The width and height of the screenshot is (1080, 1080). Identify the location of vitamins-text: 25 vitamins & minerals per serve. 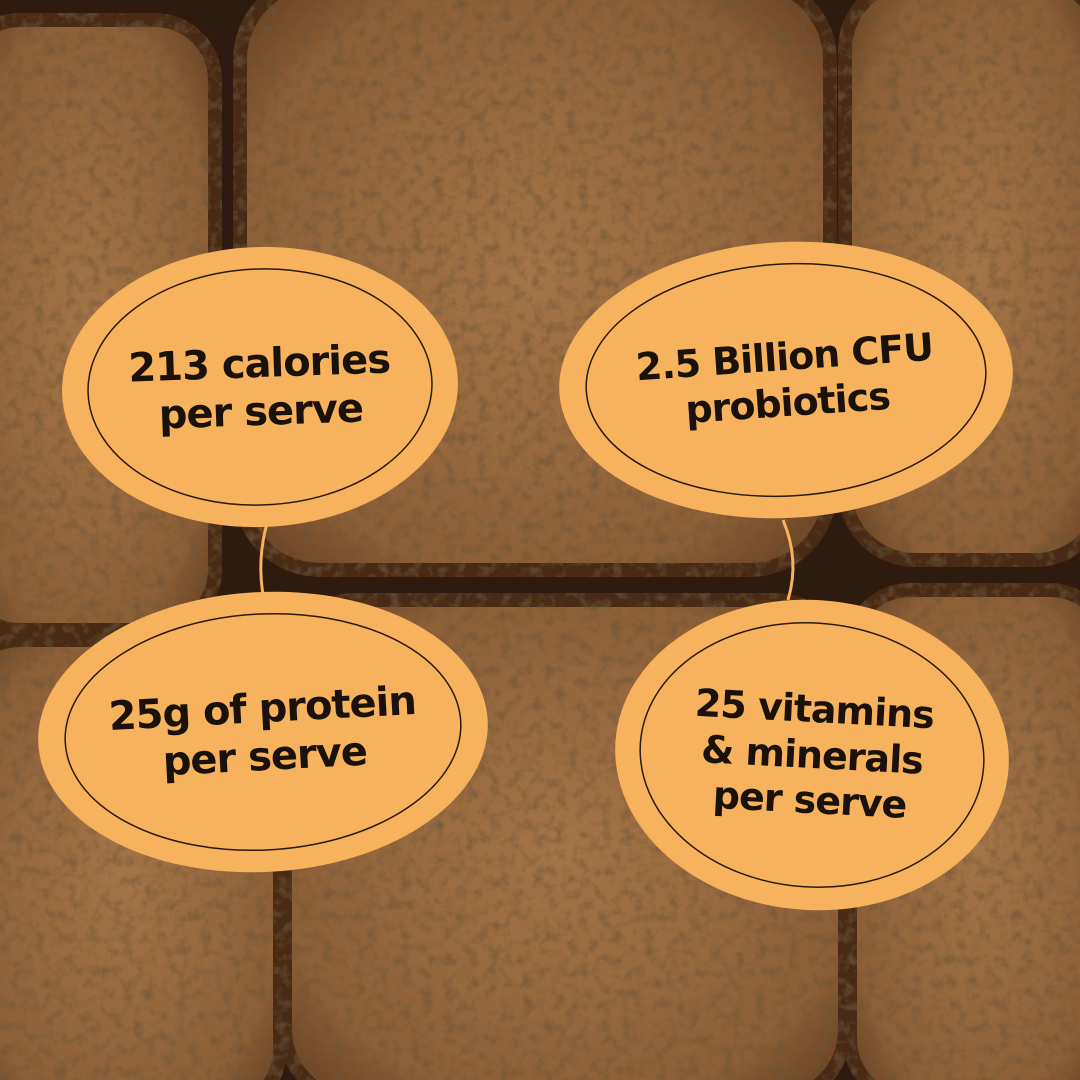
(812, 756).